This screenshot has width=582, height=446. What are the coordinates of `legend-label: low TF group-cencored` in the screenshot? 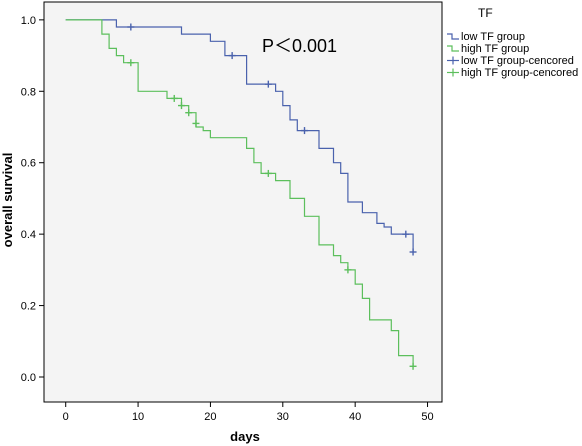 It's located at (517, 61).